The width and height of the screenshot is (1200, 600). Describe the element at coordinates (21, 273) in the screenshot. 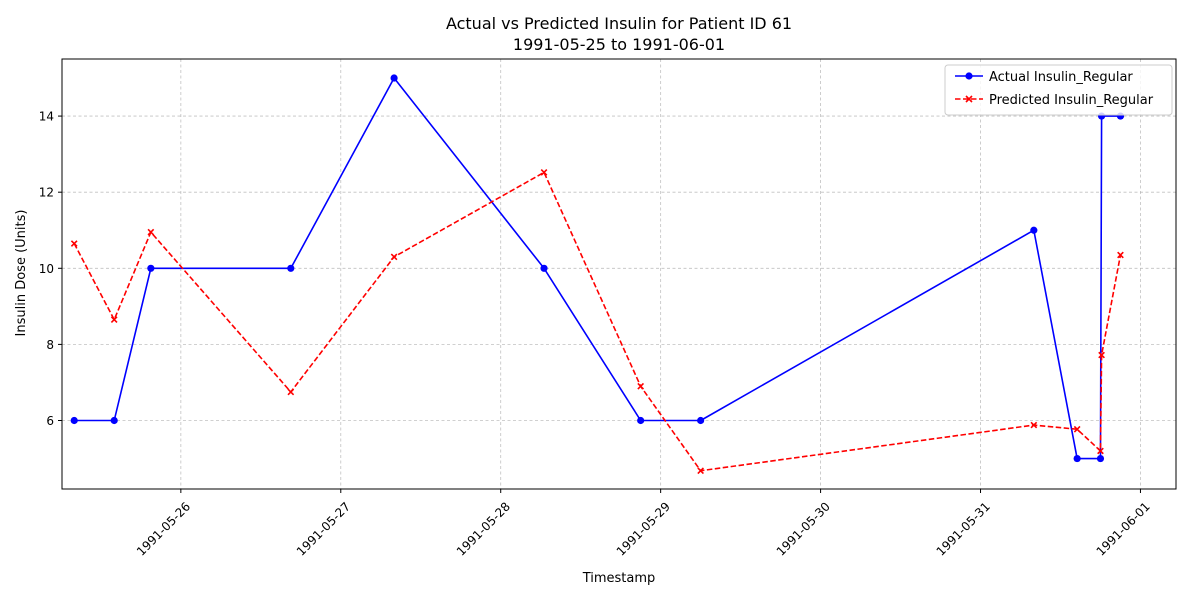

I see `y-axis-label: Insulin Dose (Units)` at that location.